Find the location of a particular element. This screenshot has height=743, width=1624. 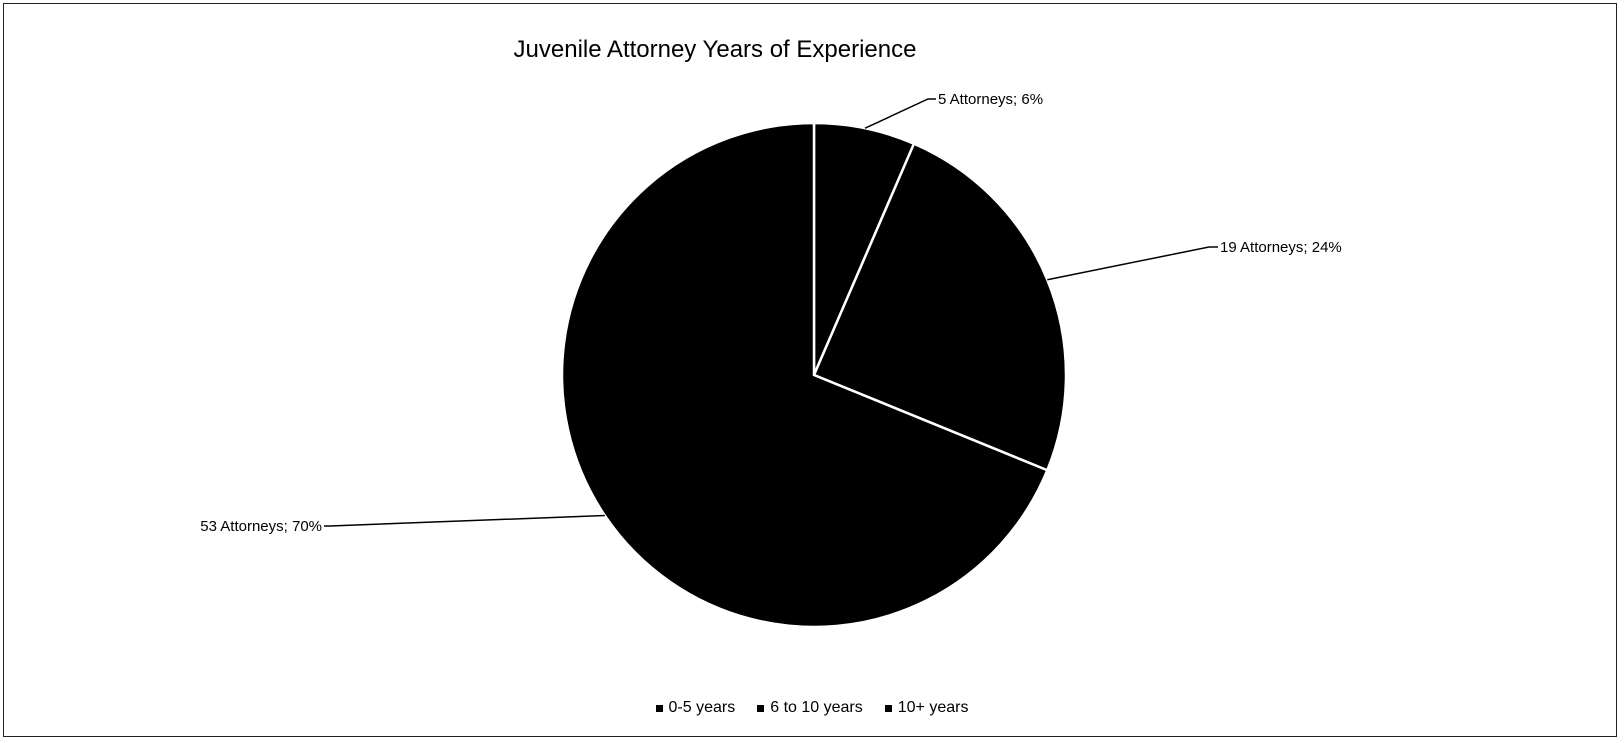

data-label-2: 19 Attorneys; 24% is located at coordinates (1281, 247).